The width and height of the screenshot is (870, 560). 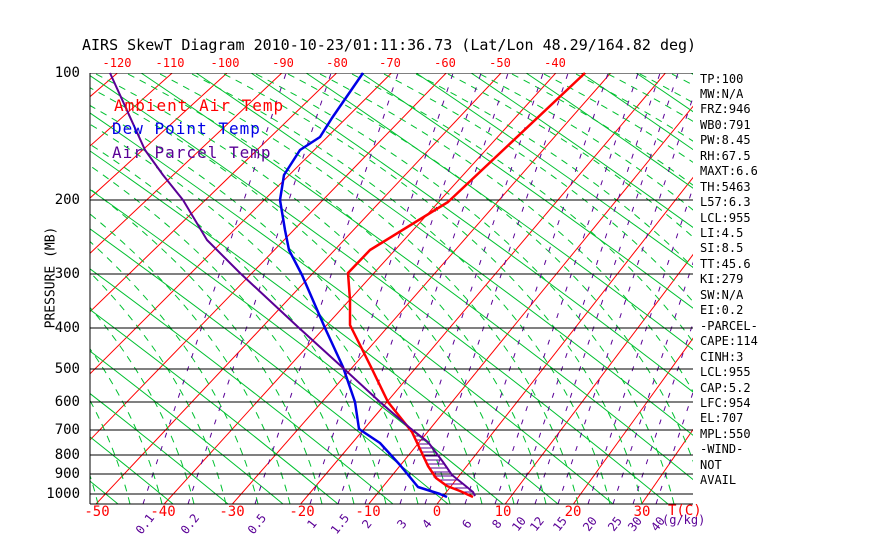 I want to click on top-temp-label--120: -120, so click(x=117, y=63).